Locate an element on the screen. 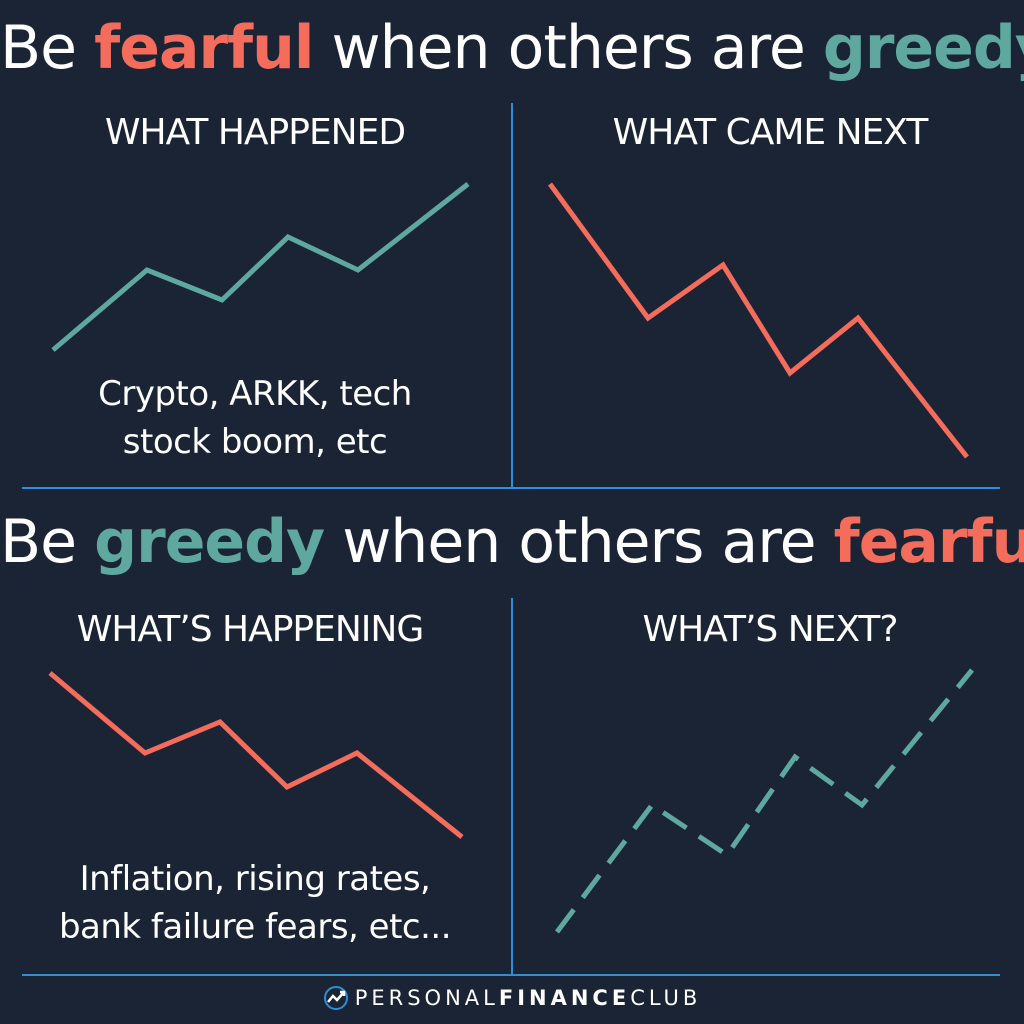 The width and height of the screenshot is (1024, 1024). panel-label-whats-next: WHAT’S NEXT? is located at coordinates (770, 629).